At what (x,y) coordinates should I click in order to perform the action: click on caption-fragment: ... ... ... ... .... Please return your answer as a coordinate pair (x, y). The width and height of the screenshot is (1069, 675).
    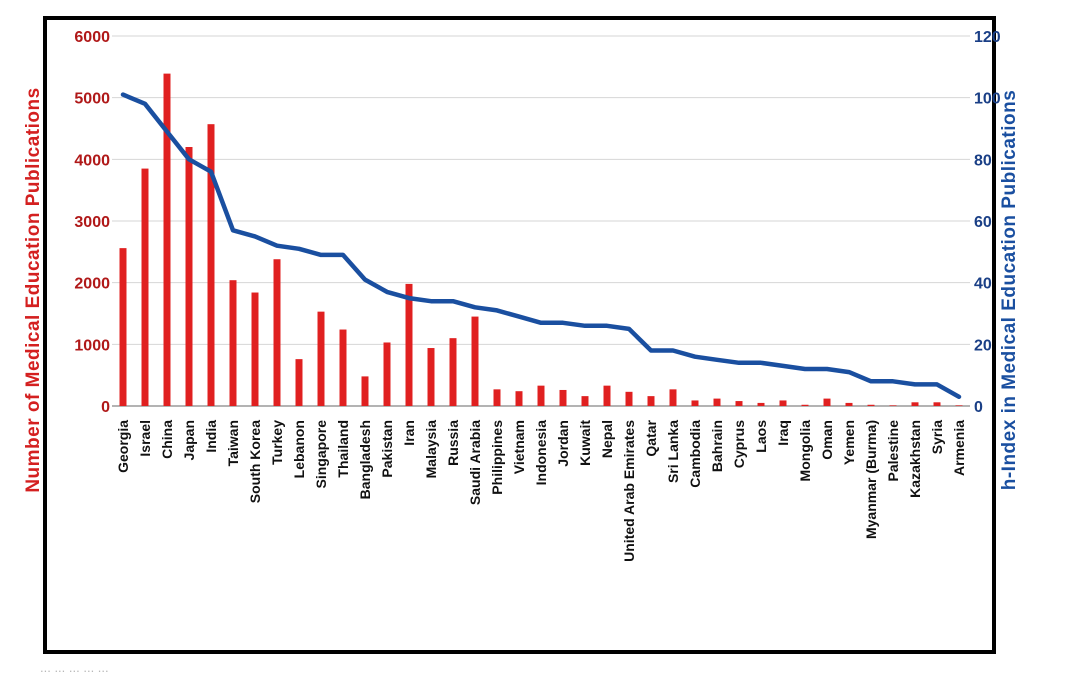
    Looking at the image, I should click on (74, 667).